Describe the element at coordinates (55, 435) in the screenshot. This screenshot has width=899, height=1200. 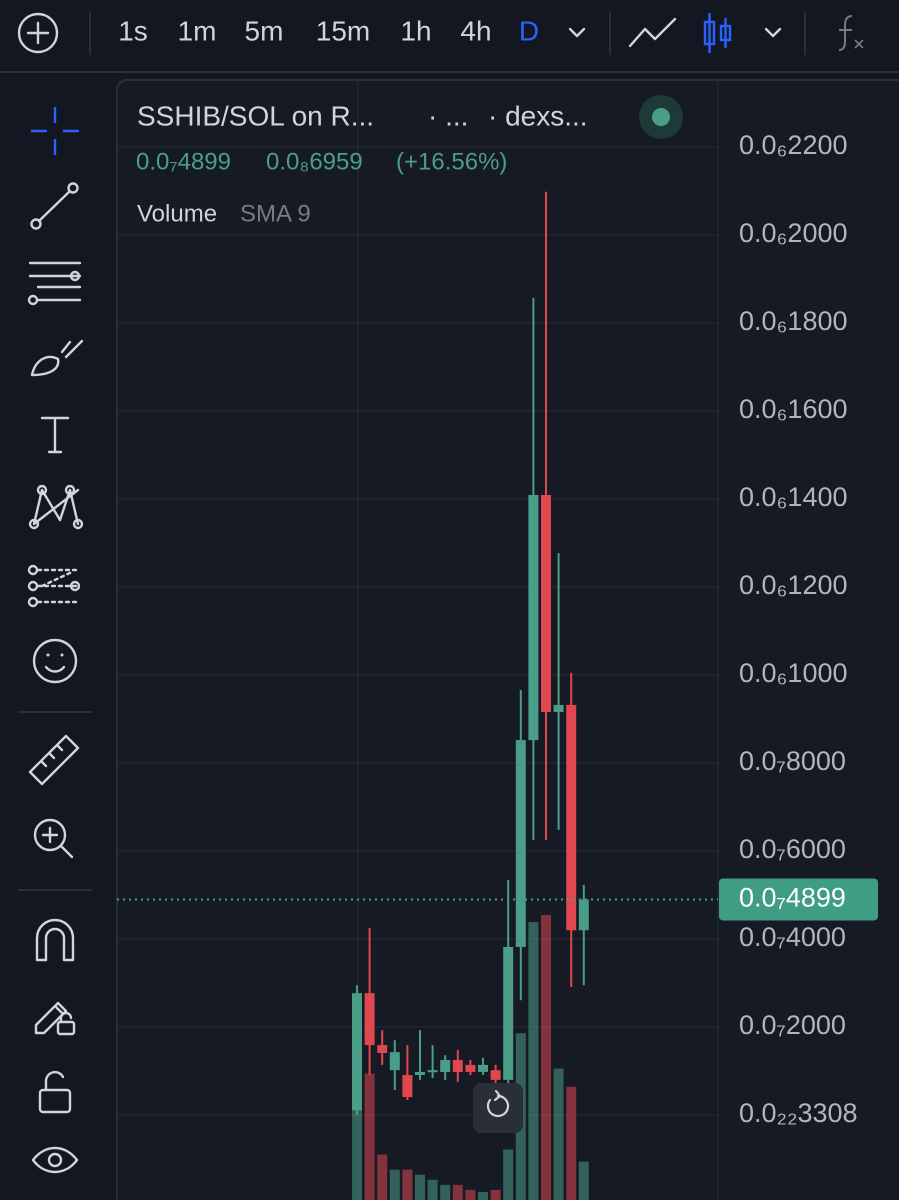
I see `text-tool` at that location.